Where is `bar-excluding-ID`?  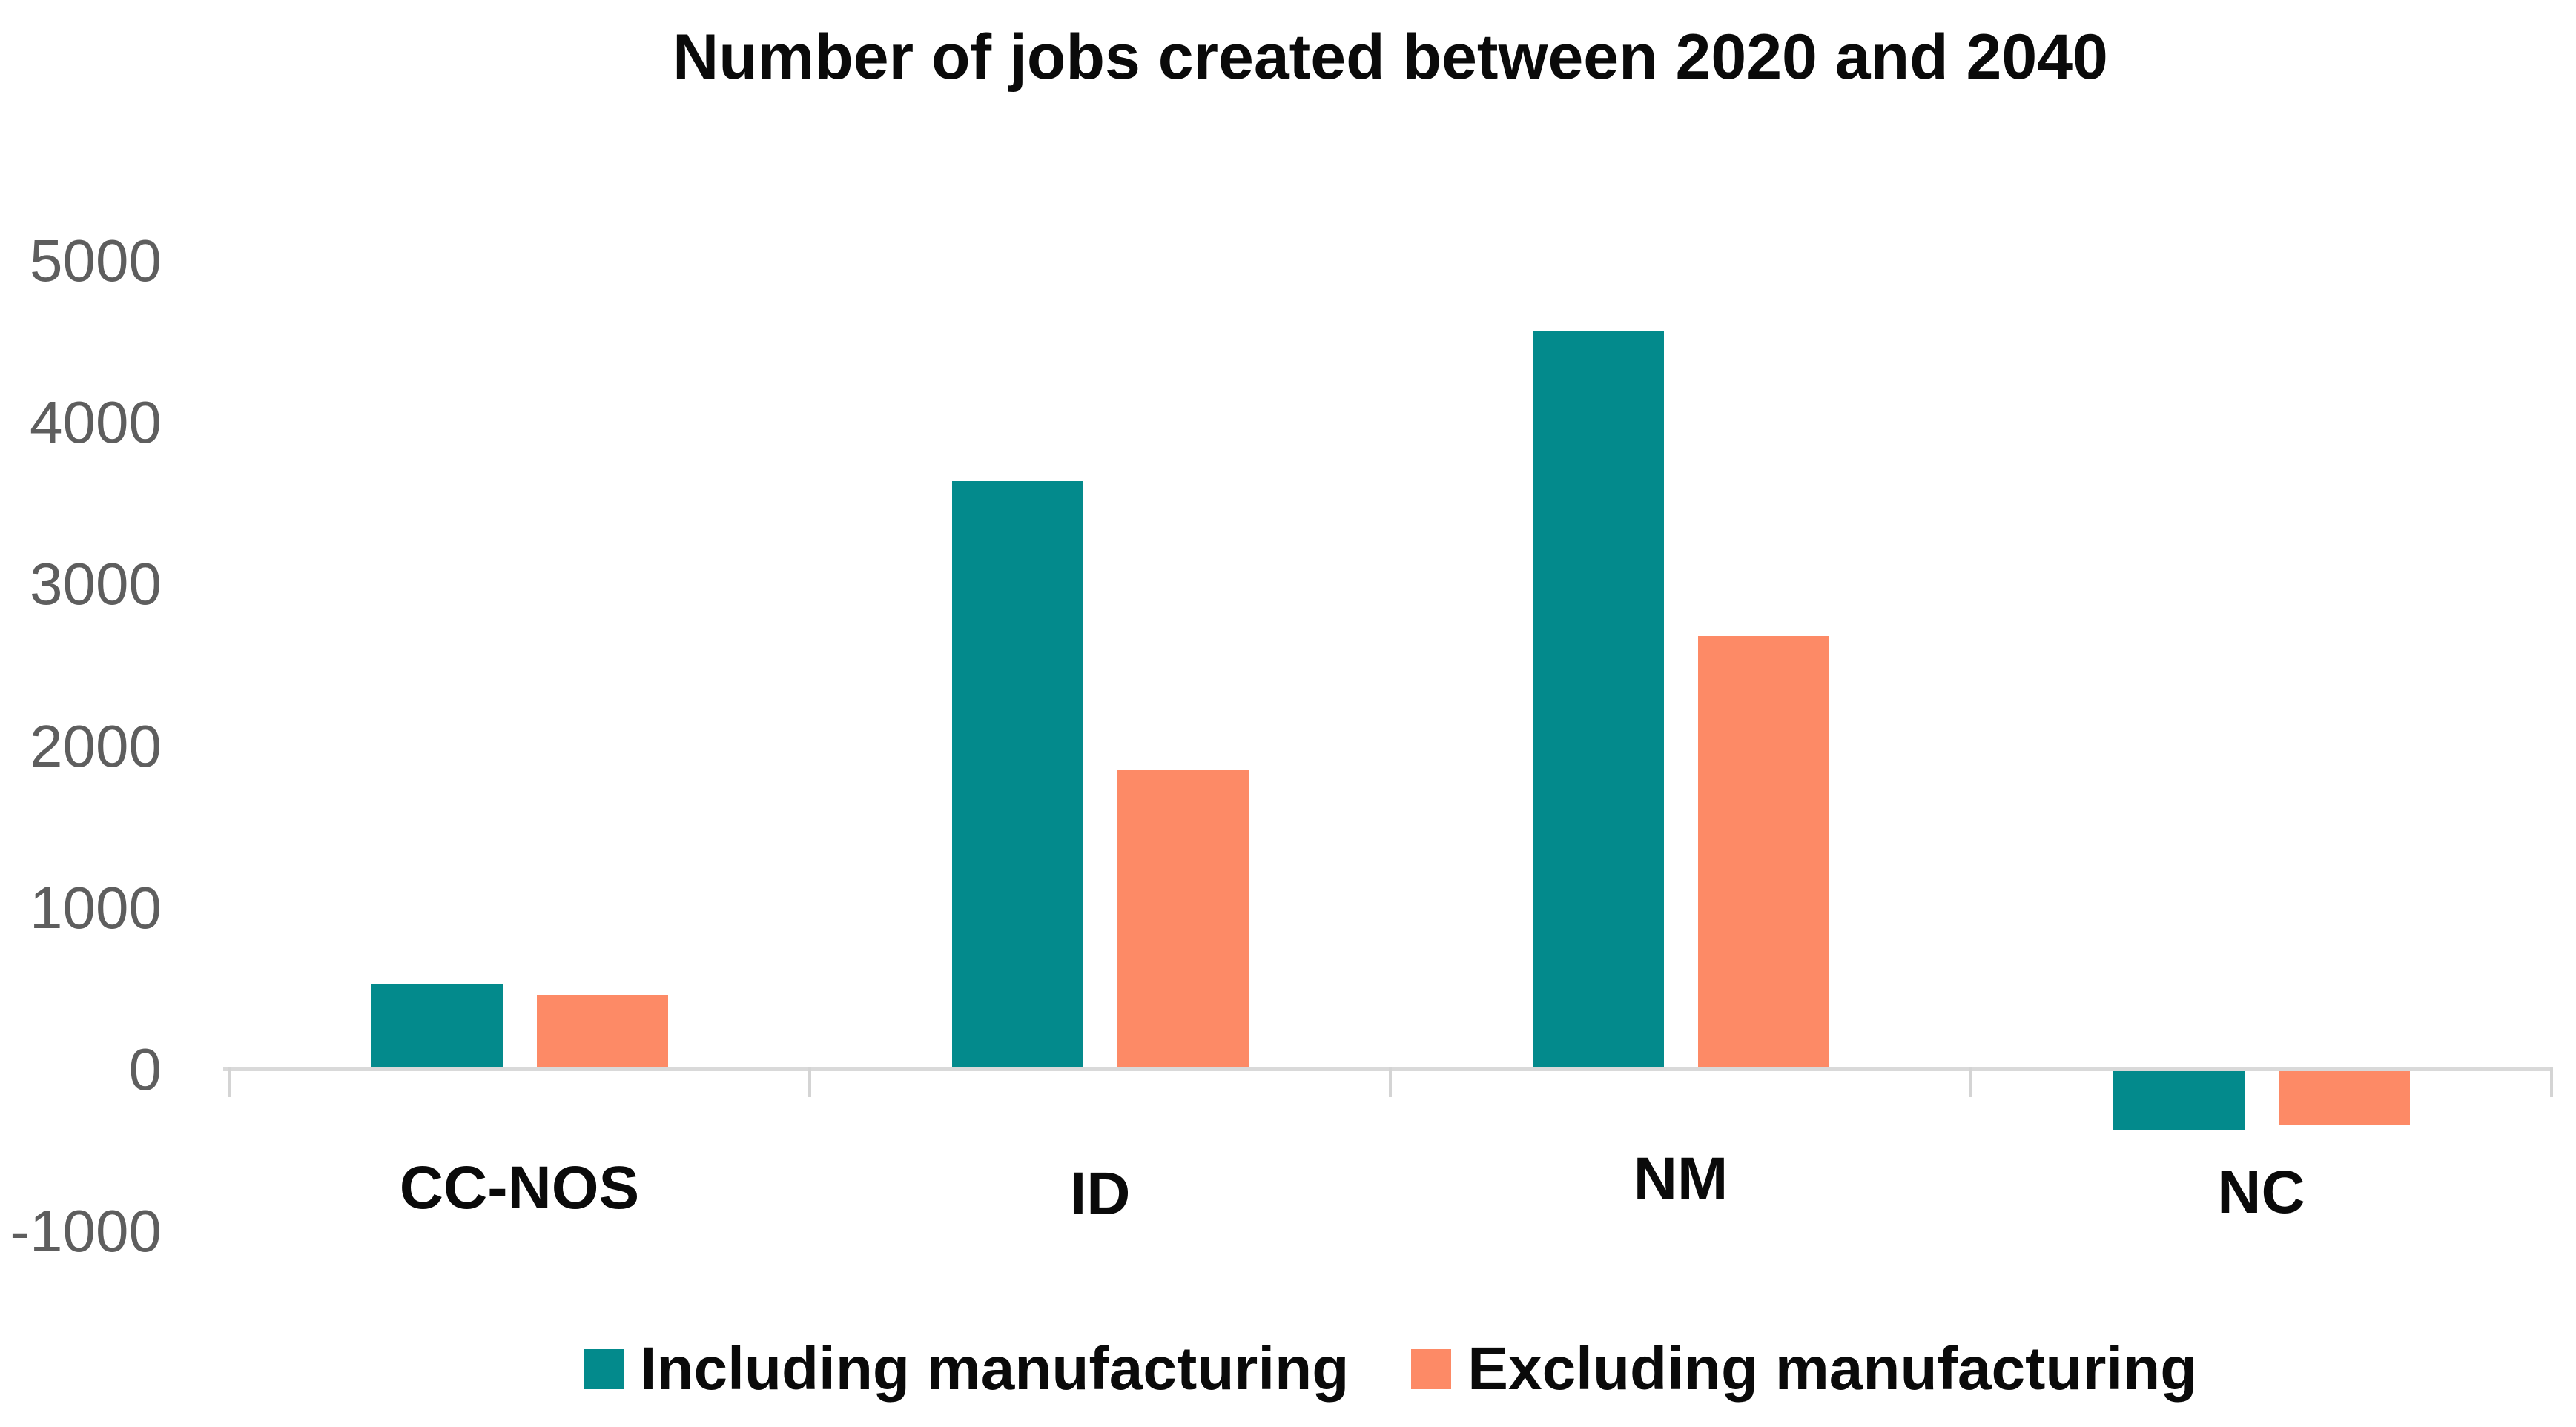
bar-excluding-ID is located at coordinates (1183, 920).